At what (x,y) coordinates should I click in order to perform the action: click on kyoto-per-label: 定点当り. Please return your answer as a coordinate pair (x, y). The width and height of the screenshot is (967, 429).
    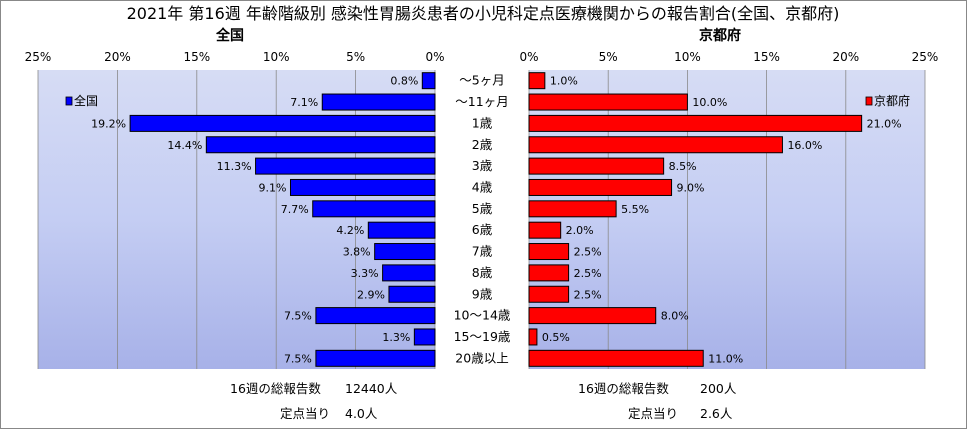
    Looking at the image, I should click on (653, 413).